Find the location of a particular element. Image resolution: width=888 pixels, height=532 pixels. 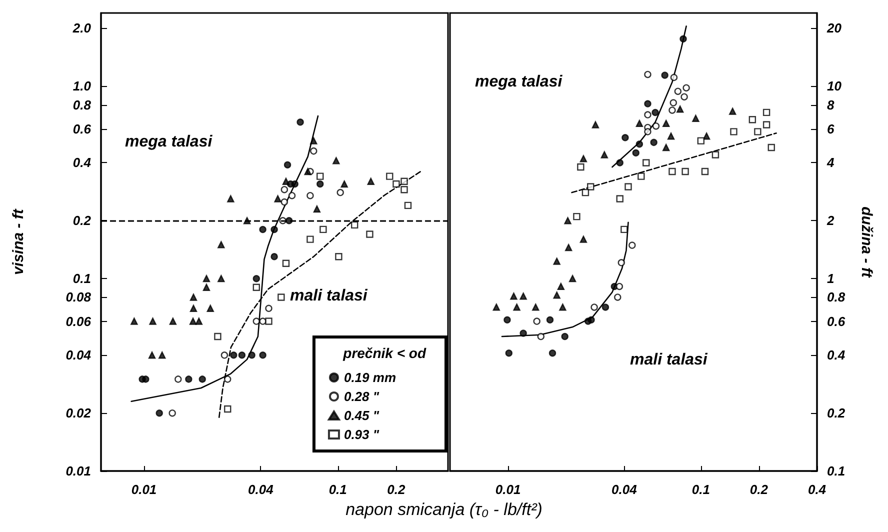

y-tick-label: 0.08 is located at coordinates (79, 297).